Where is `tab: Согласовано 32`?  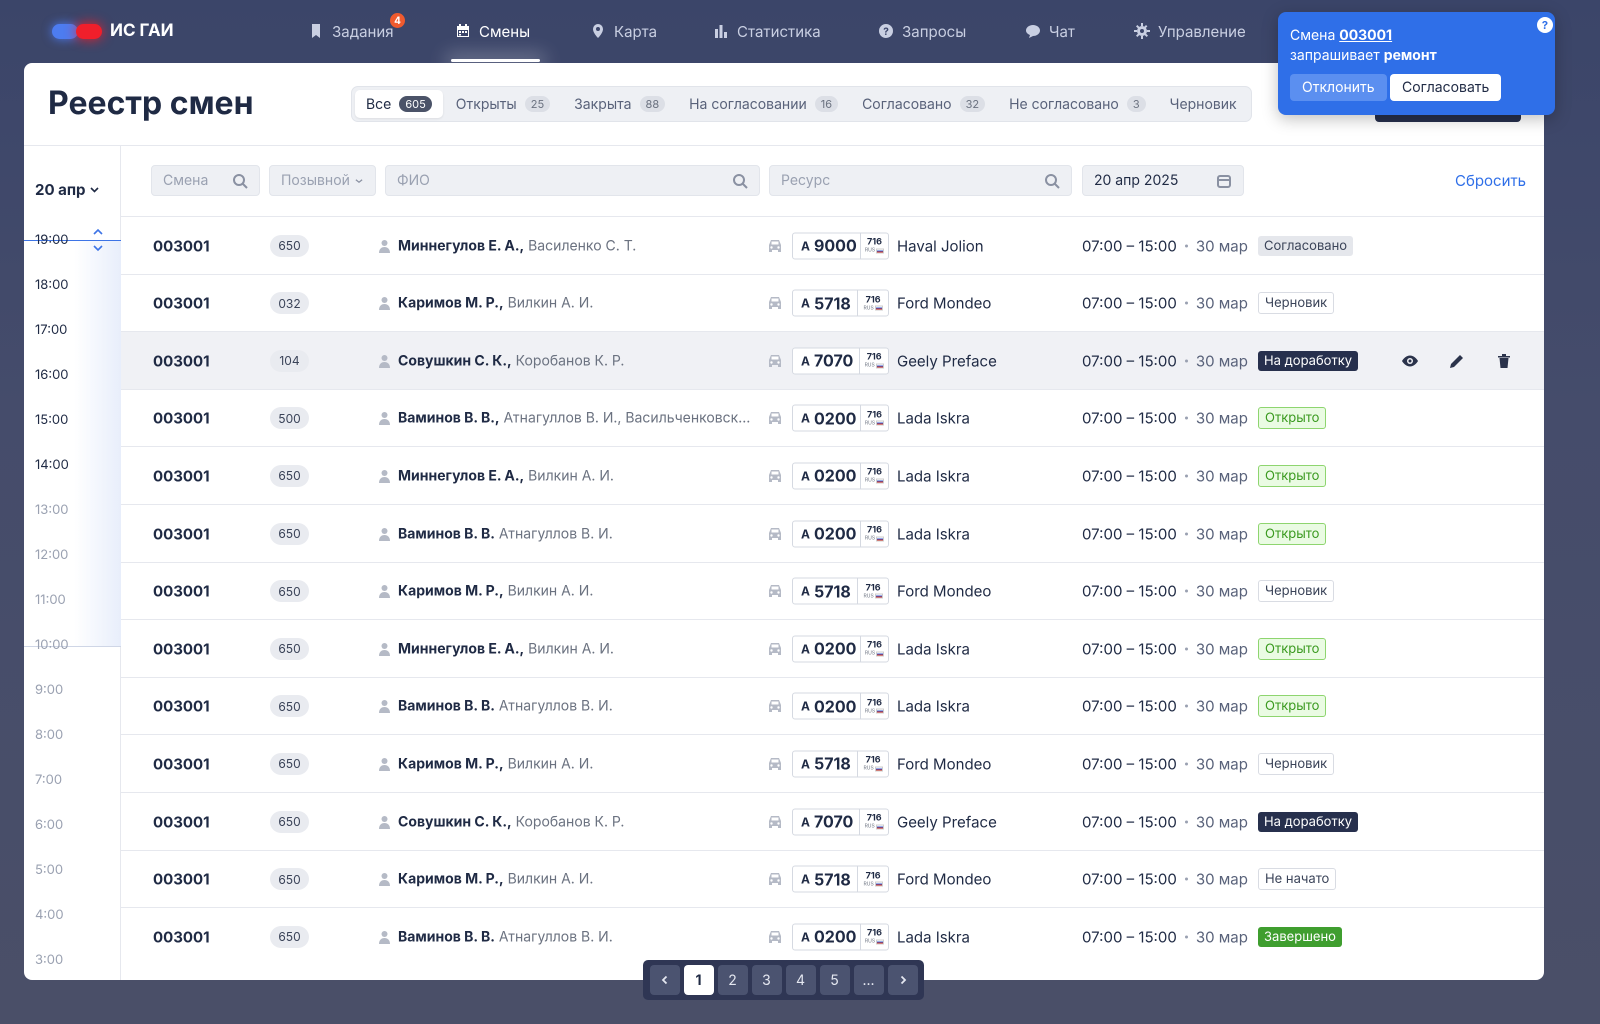
tab: Согласовано 32 is located at coordinates (923, 104).